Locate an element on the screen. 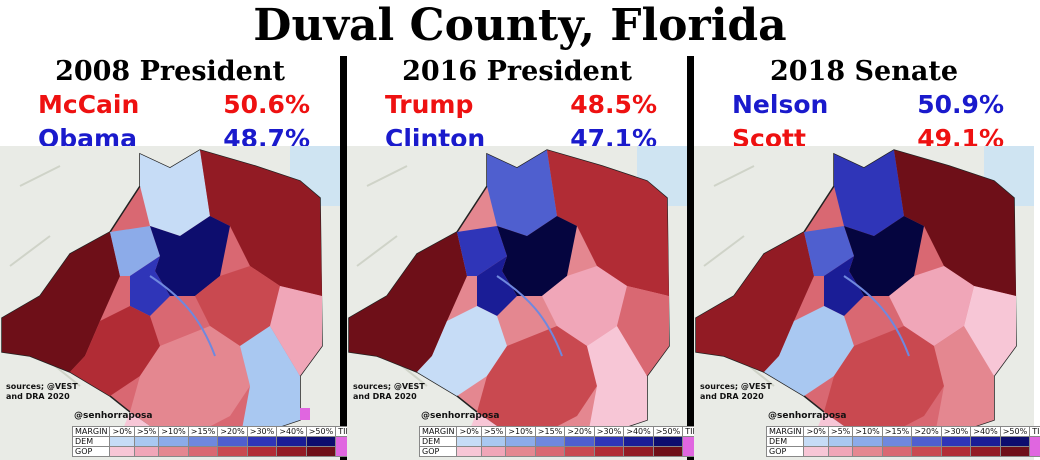 The height and width of the screenshot is (460, 1040). candidate-row-first: McCain 50.6% is located at coordinates (170, 105).